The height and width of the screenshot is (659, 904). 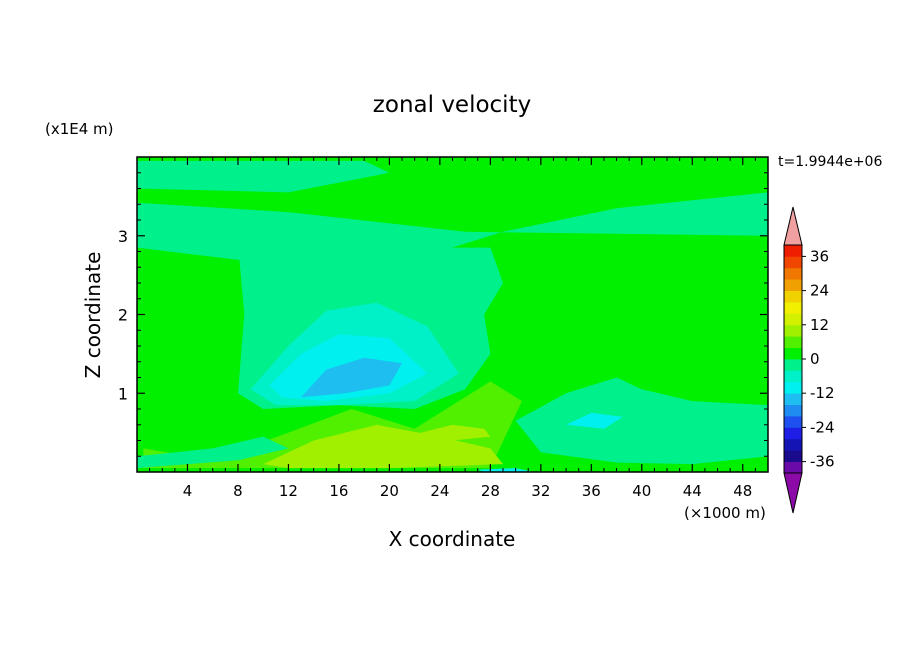 I want to click on colorbar: 36 24 12 0 -12 -24 -36, so click(x=809, y=360).